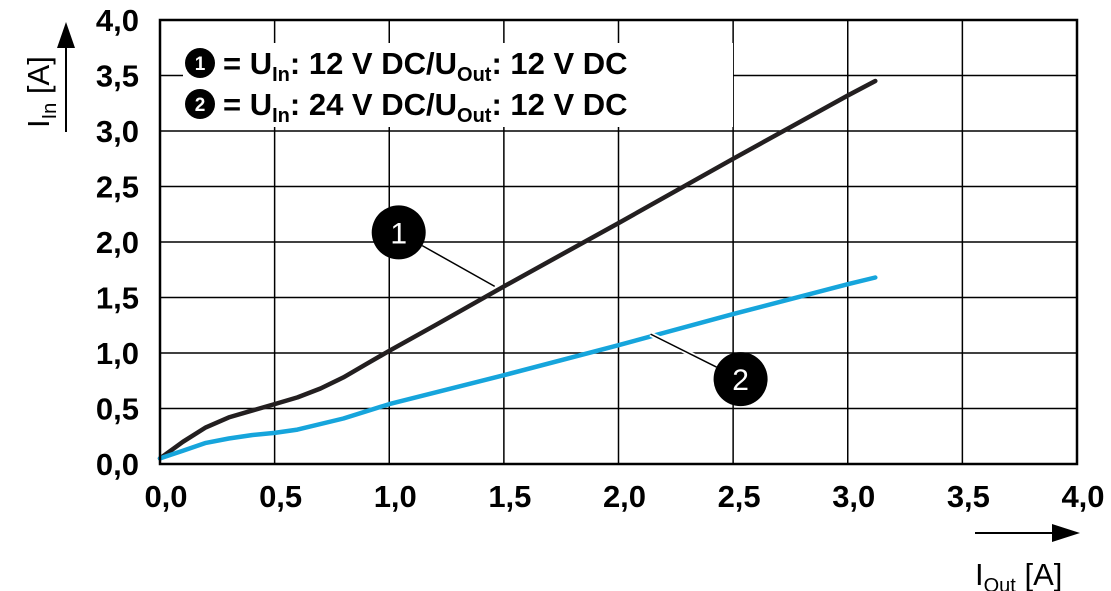  I want to click on callouts: 12, so click(569, 306).